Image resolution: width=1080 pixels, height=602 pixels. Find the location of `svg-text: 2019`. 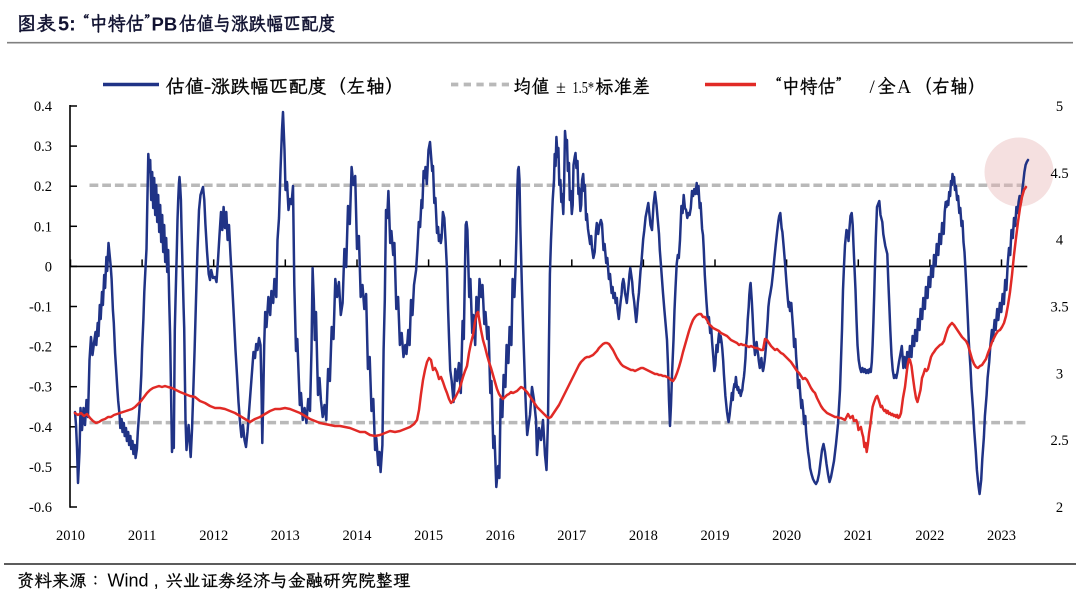

svg-text: 2019 is located at coordinates (715, 536).